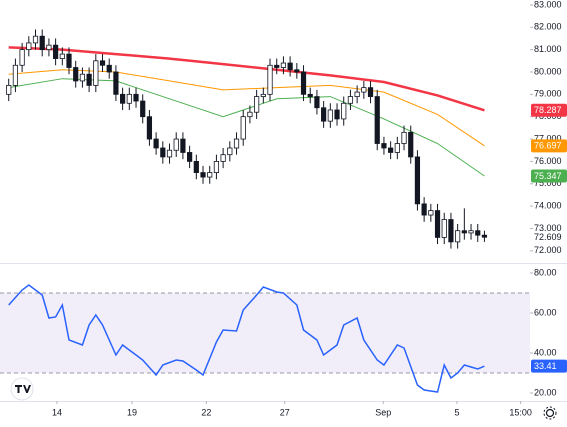  Describe the element at coordinates (548, 250) in the screenshot. I see `y-tick-label: 72.000` at that location.